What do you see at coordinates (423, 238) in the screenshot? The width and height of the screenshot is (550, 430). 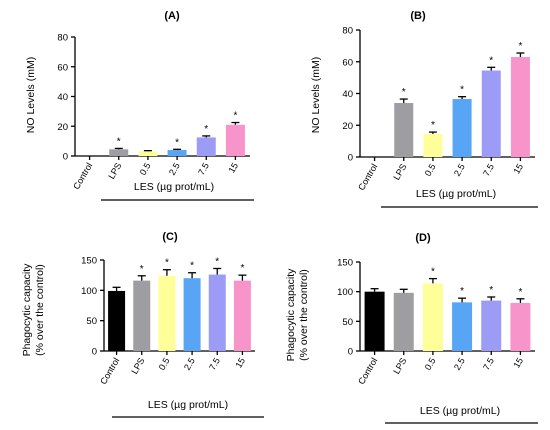 I see `panel-label: (D)` at bounding box center [423, 238].